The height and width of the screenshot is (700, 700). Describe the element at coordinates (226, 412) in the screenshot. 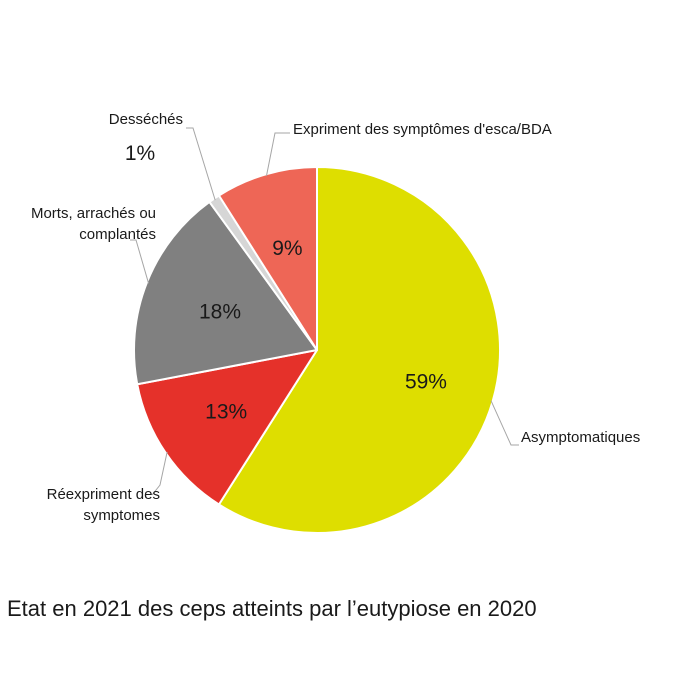

I see `value-label-reexpriment-des-symptomes: 13%` at that location.